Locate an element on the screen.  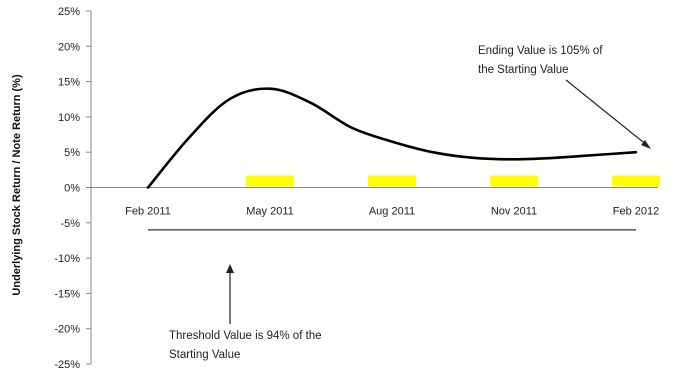
x-tick-label: Nov 2011 is located at coordinates (514, 212).